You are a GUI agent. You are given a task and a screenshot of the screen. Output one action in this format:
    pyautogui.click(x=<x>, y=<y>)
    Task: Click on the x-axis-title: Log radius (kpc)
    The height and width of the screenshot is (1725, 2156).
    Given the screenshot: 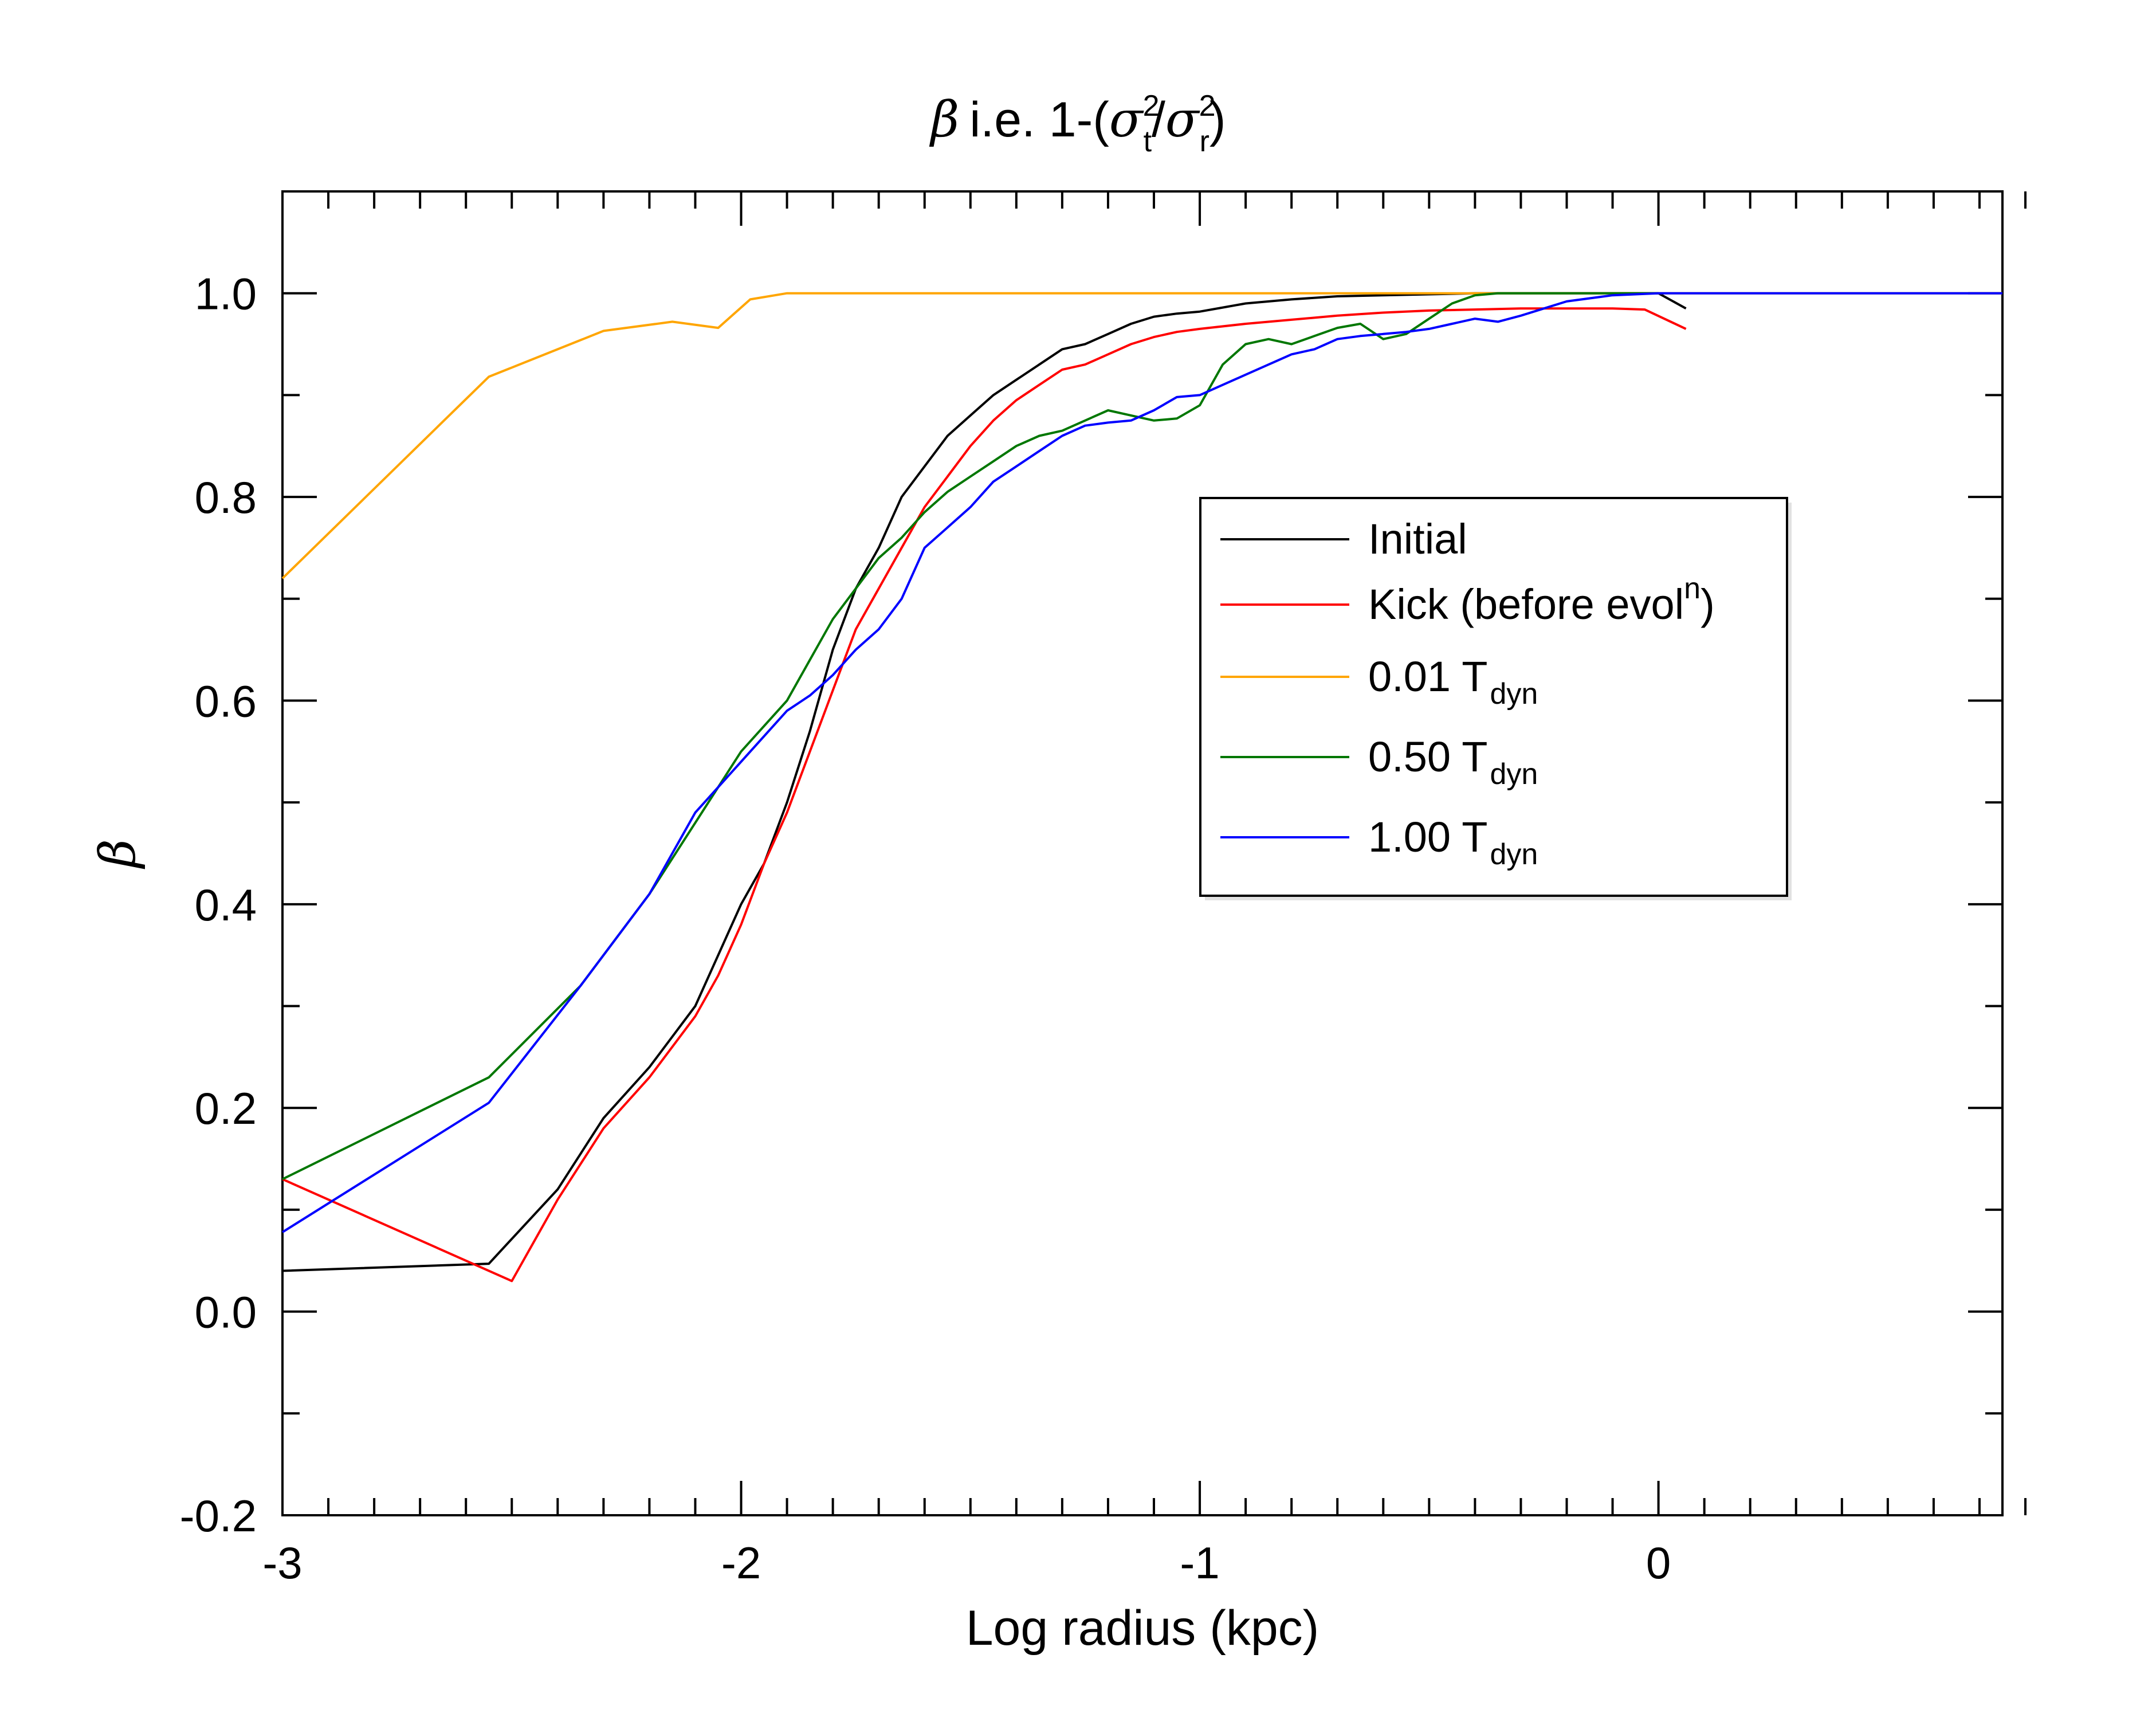 What is the action you would take?
    pyautogui.click(x=1142, y=1629)
    